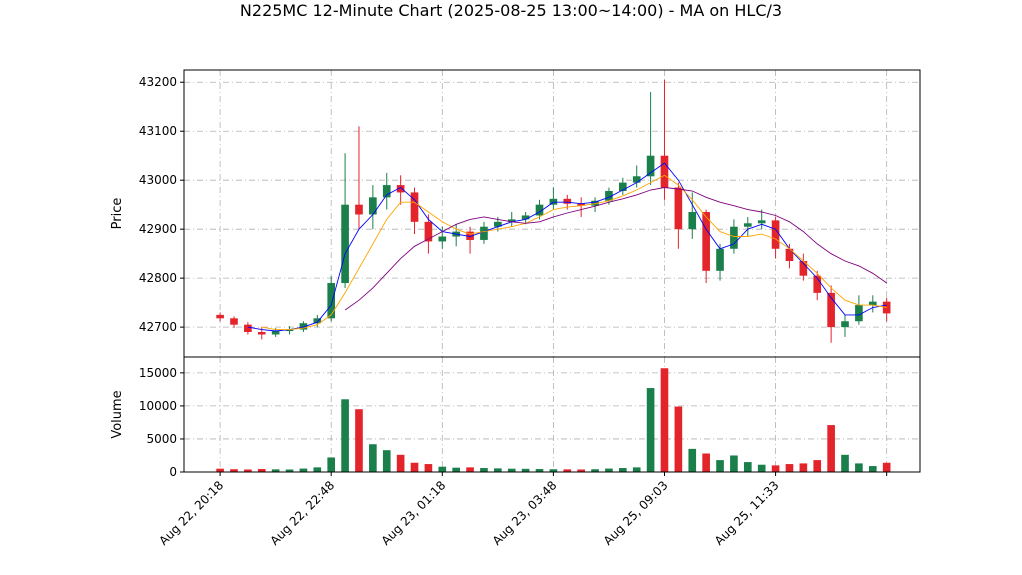  I want to click on panel-frame, so click(552, 414).